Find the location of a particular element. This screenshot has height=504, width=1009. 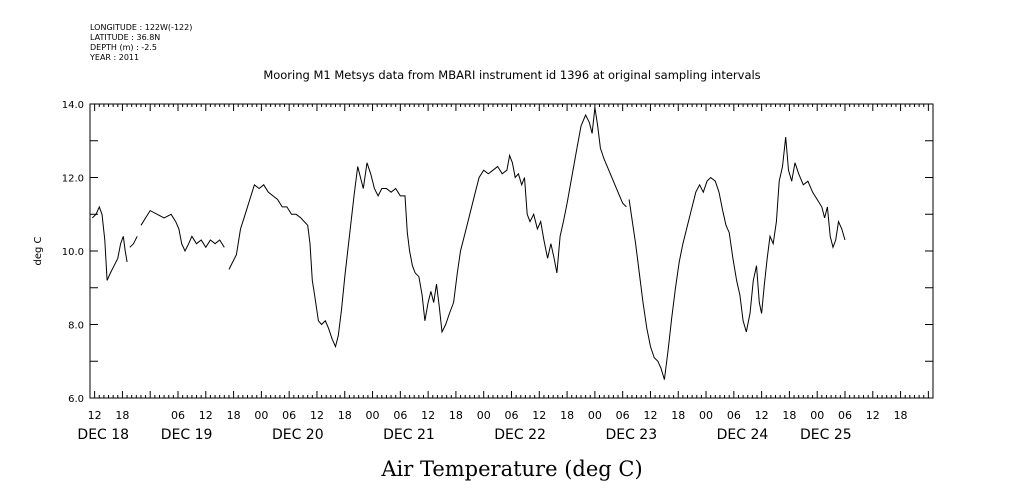

x-axis-label: Air Temperature (deg C) is located at coordinates (511, 469).